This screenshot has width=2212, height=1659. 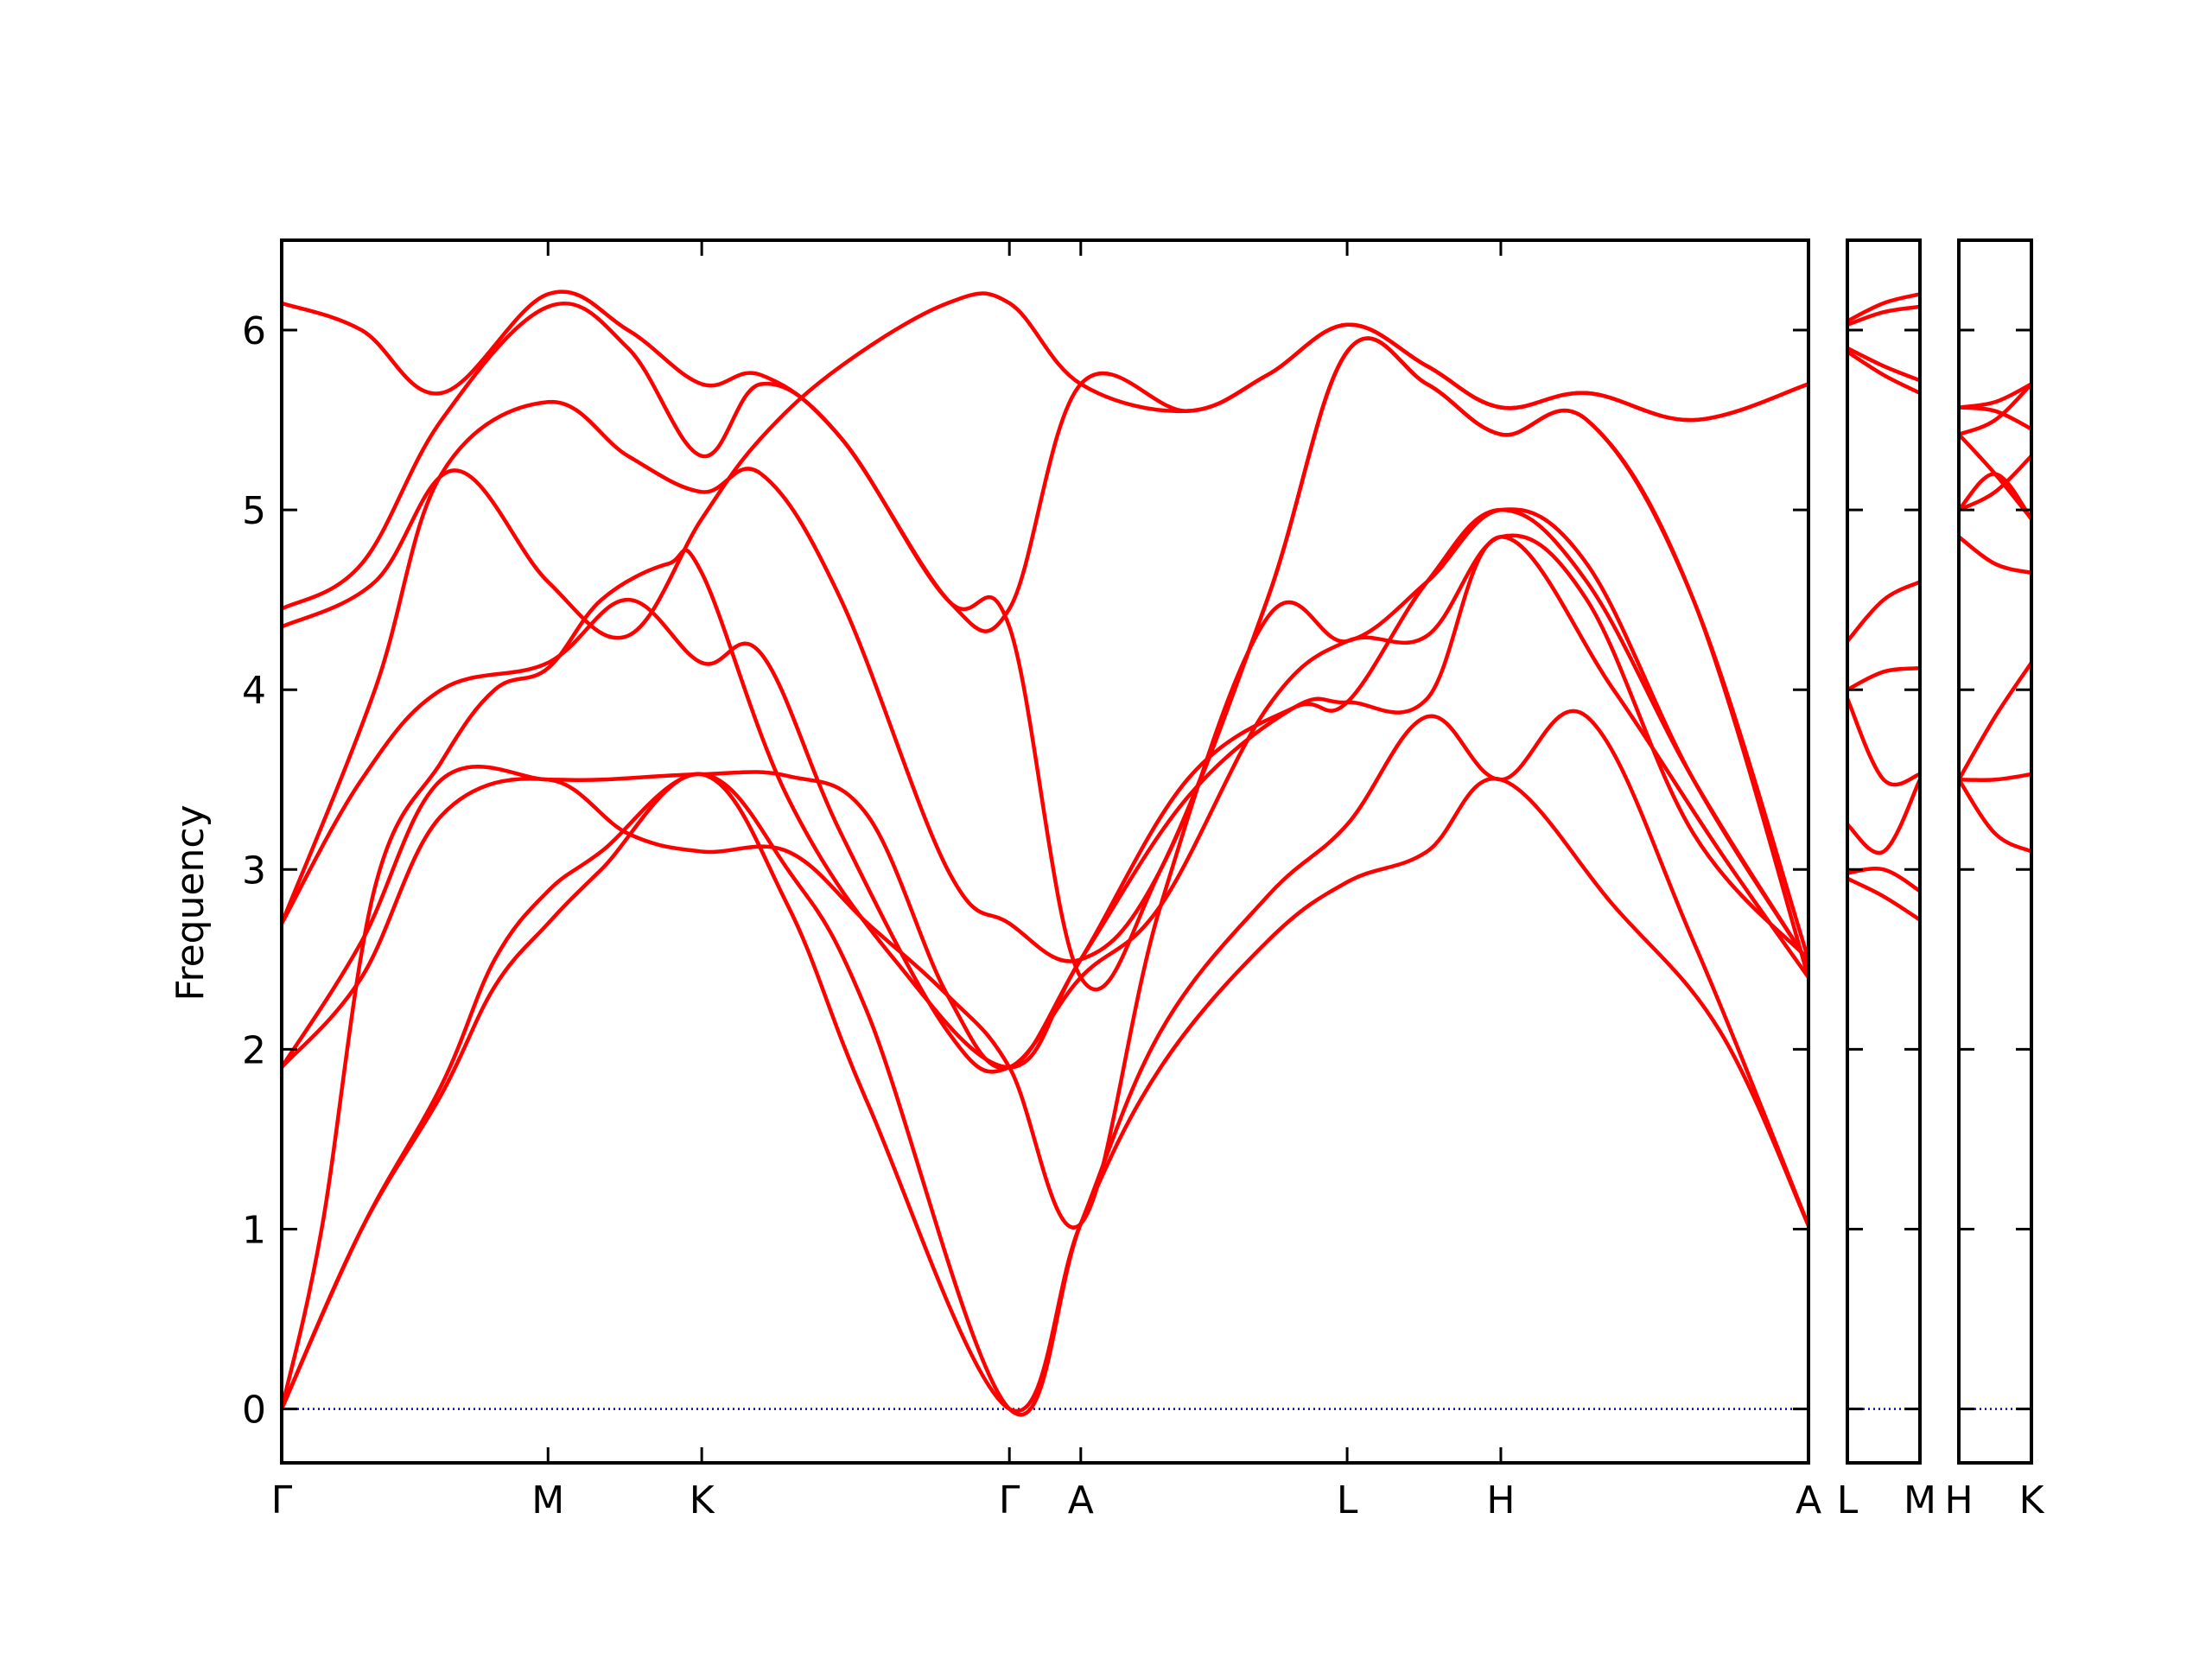 What do you see at coordinates (254, 1411) in the screenshot?
I see `y-tick-label: 0` at bounding box center [254, 1411].